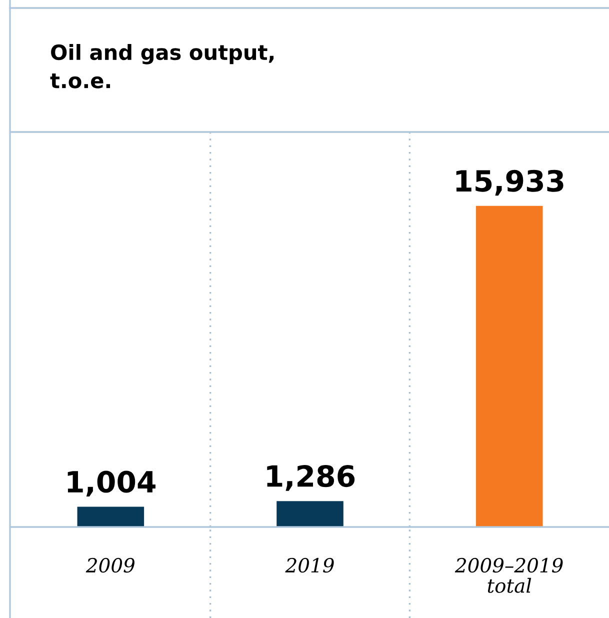  What do you see at coordinates (112, 483) in the screenshot?
I see `data-label: 1,004` at bounding box center [112, 483].